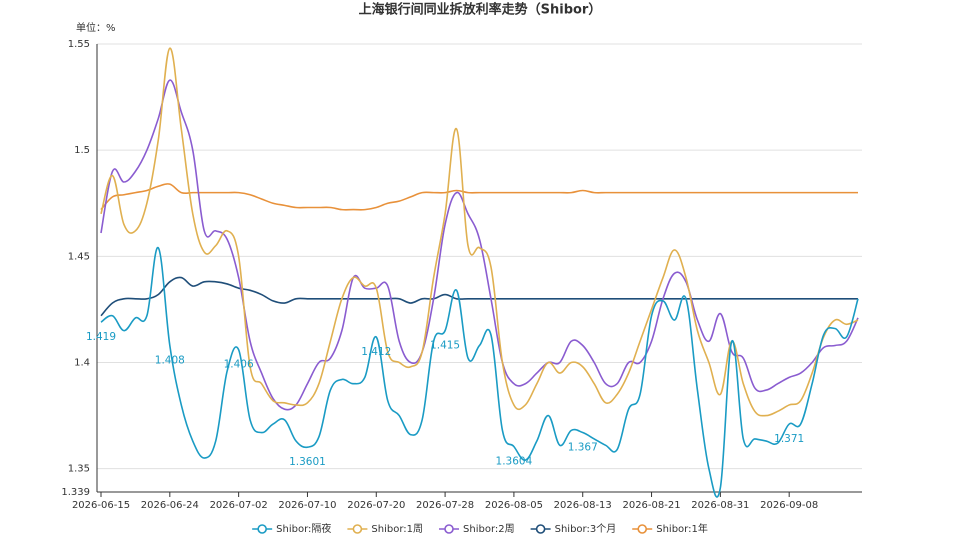 Image resolution: width=959 pixels, height=539 pixels. Describe the element at coordinates (170, 360) in the screenshot. I see `data-label: 1.408` at that location.